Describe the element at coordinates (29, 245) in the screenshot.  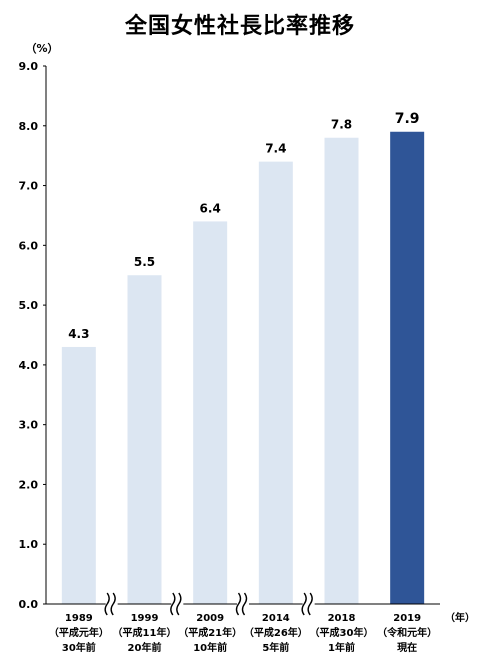
I see `y-tick-label: 6.0` at that location.